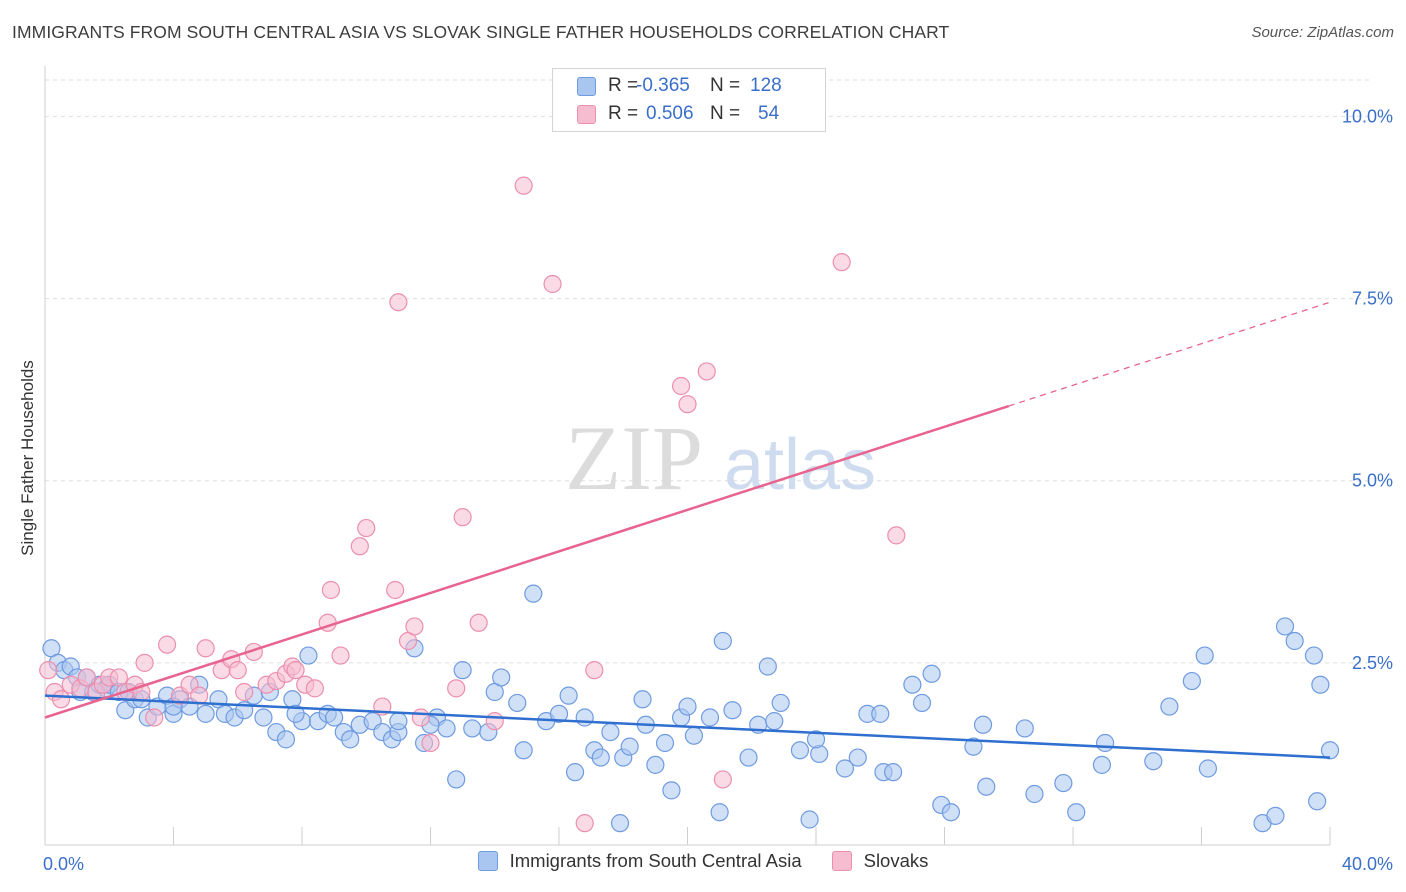 The height and width of the screenshot is (892, 1406). What do you see at coordinates (1367, 389) in the screenshot?
I see `y-tick-labels: 2.5% 5.0% 7.5% 10.0%` at bounding box center [1367, 389].